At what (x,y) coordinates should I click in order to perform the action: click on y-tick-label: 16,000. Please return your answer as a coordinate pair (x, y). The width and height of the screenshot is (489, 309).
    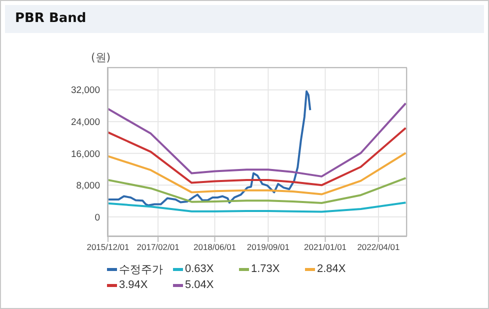
    Looking at the image, I should click on (85, 154).